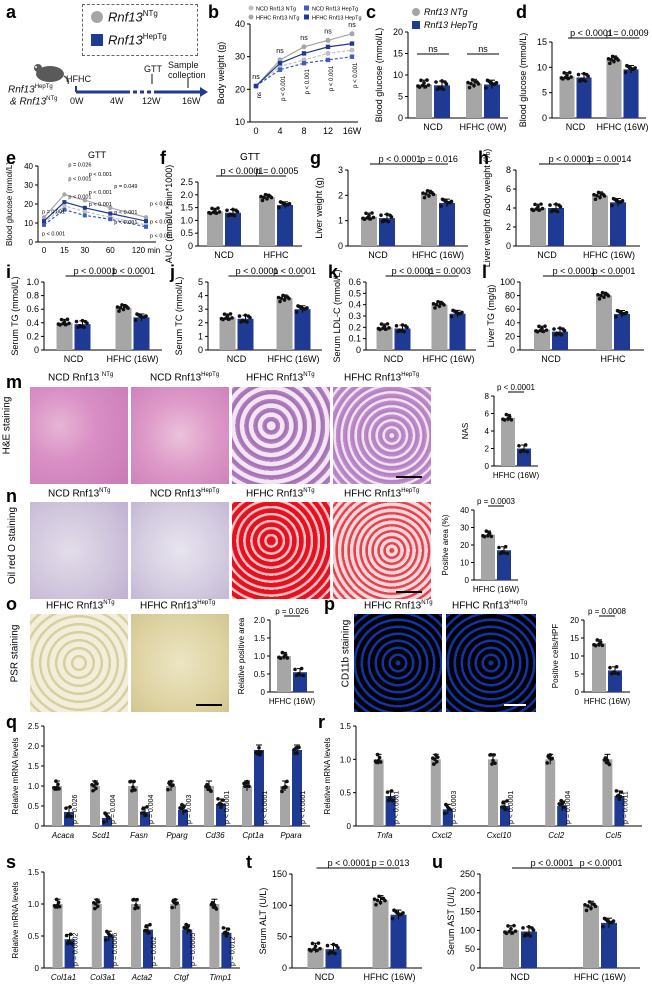 Image resolution: width=652 pixels, height=1000 pixels. What do you see at coordinates (28, 166) in the screenshot?
I see `y-tick-label: 40` at bounding box center [28, 166].